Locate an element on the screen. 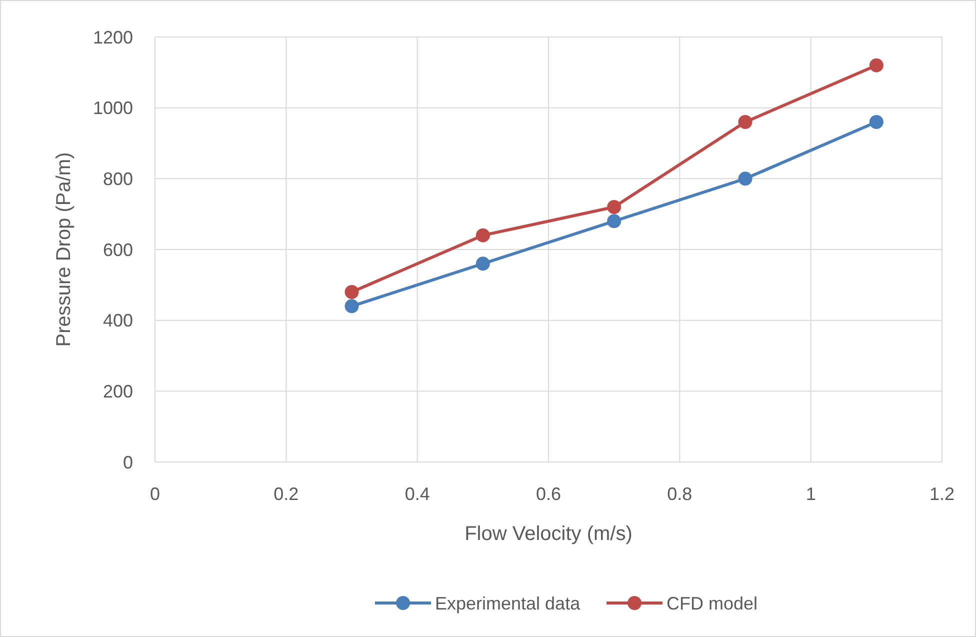  y-tick-label: 200 is located at coordinates (117, 391).